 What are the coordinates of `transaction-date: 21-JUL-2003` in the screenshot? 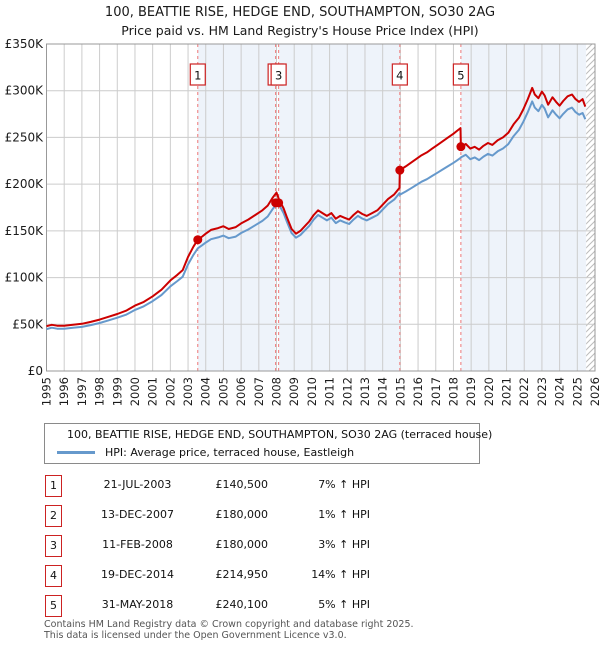 It's located at (137, 484).